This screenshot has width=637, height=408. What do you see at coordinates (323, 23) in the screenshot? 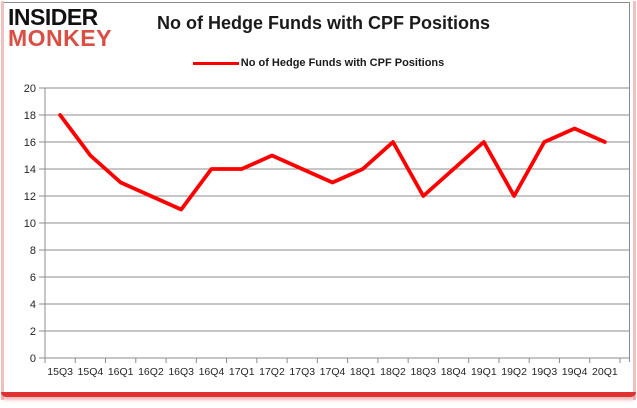
I see `chart-title: No of Hedge Funds with CPF Positions` at bounding box center [323, 23].